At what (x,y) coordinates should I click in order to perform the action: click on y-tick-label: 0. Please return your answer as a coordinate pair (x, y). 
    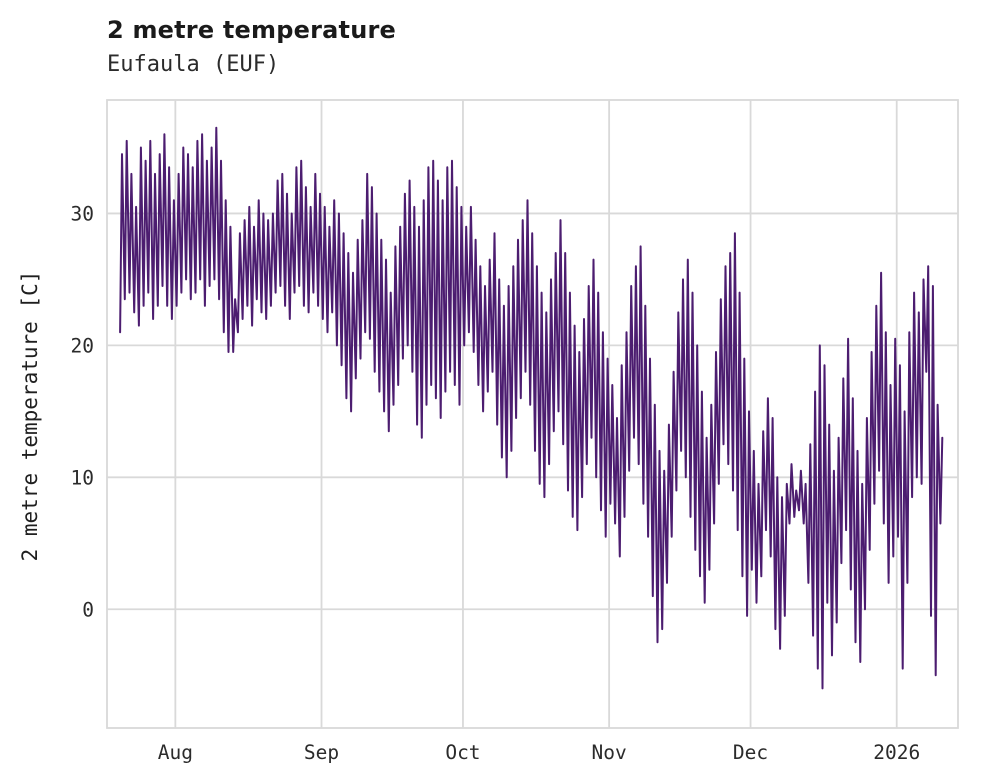
    Looking at the image, I should click on (88, 609).